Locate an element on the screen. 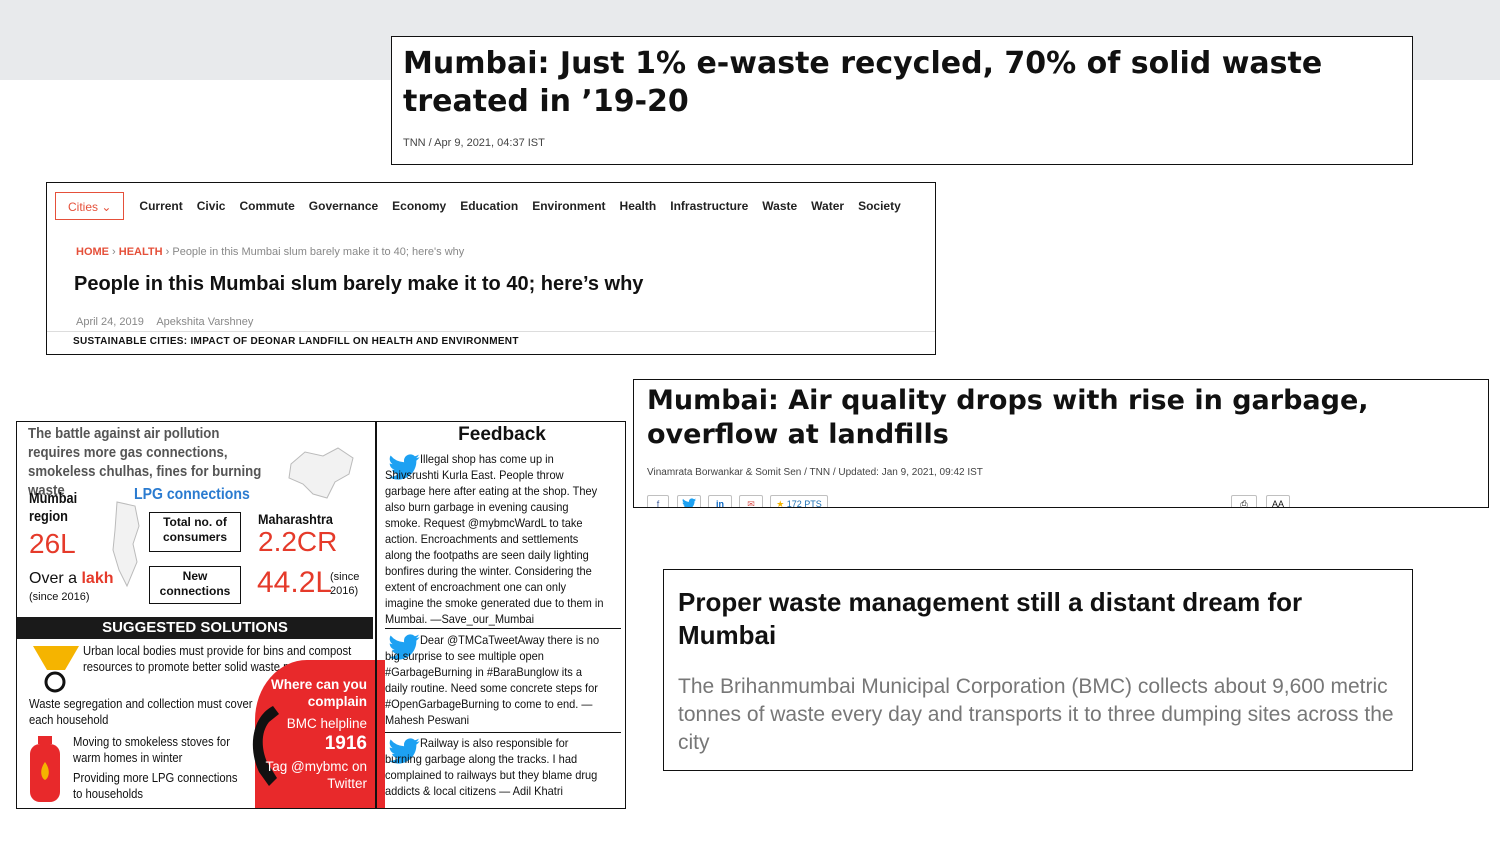 This screenshot has width=1500, height=844. nav-item-infrastructure: Infrastructure is located at coordinates (709, 206).